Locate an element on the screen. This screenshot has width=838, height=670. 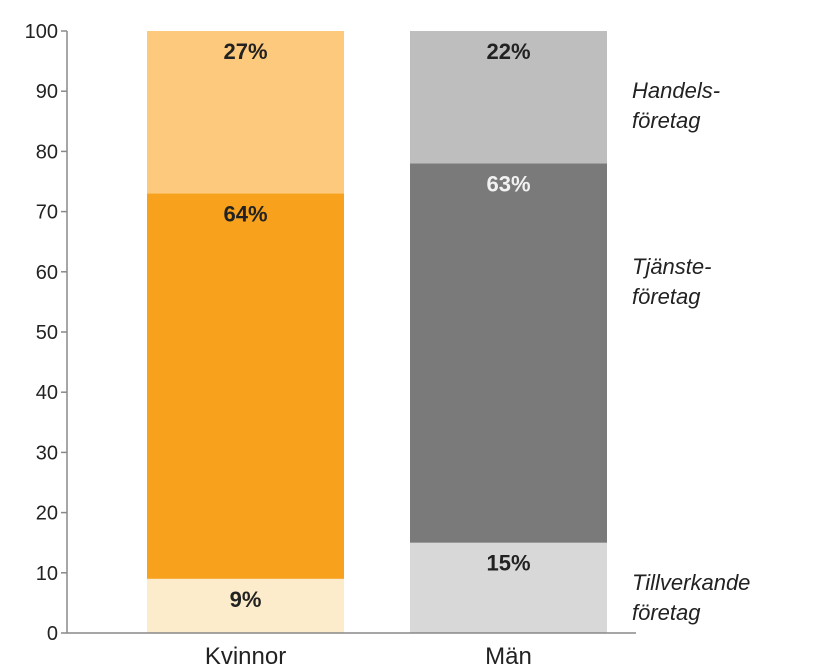
data-label-tillverkande: 15% is located at coordinates (508, 563).